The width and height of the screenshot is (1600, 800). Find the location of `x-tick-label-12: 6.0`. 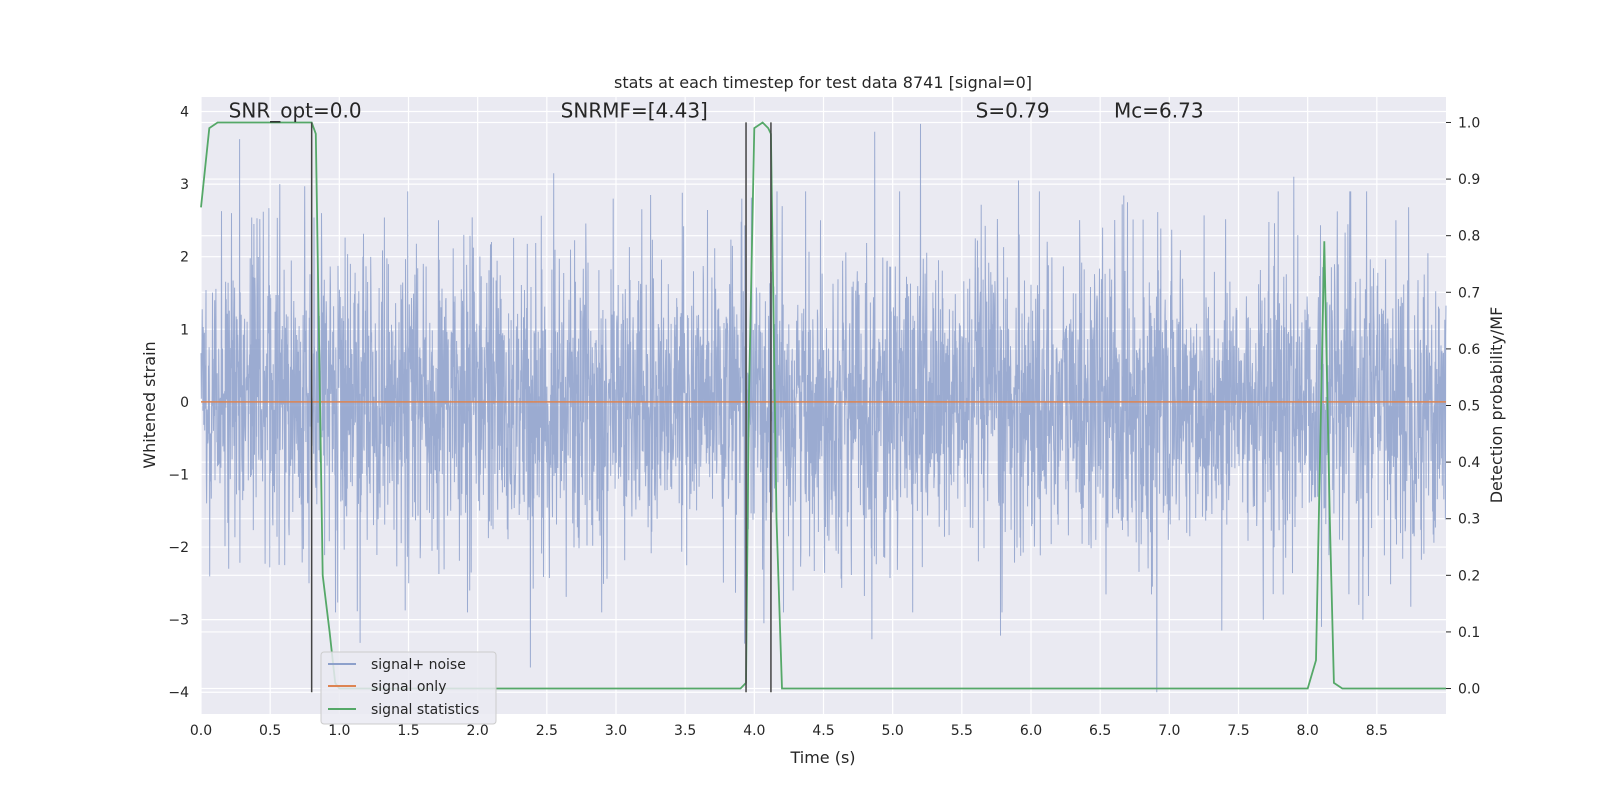

x-tick-label-12: 6.0 is located at coordinates (1031, 731).